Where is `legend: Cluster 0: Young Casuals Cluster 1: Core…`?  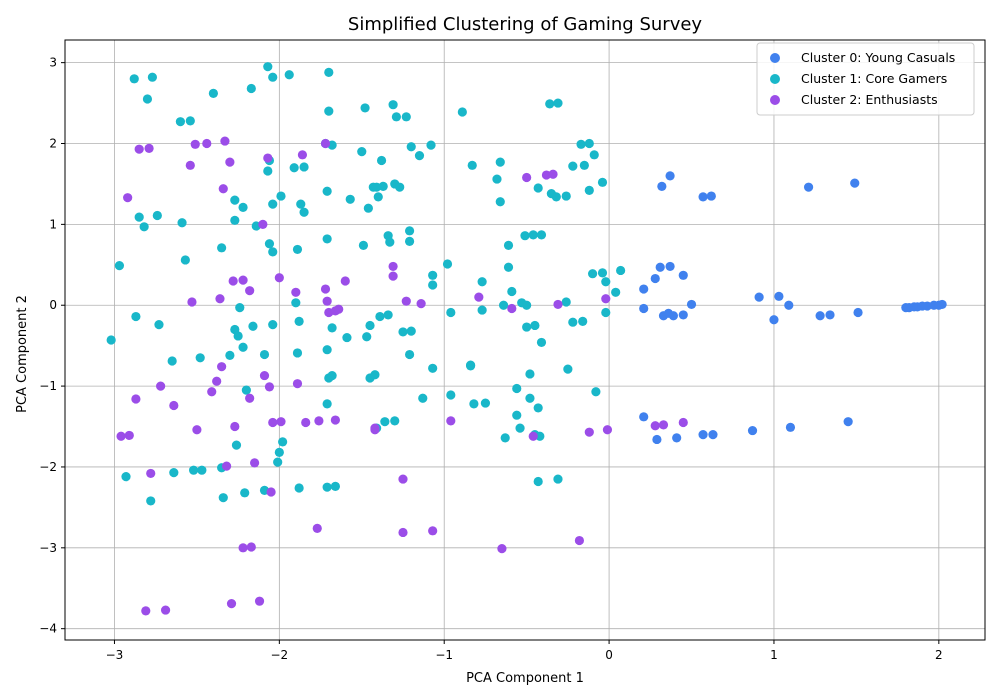 legend: Cluster 0: Young Casuals Cluster 1: Core… is located at coordinates (865, 79).